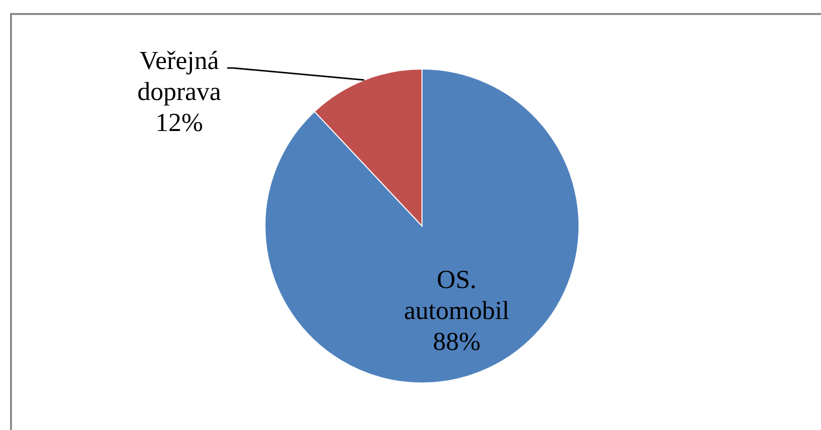 This screenshot has height=430, width=821. What do you see at coordinates (179, 76) in the screenshot?
I see `slice-label: Veřejná doprava` at bounding box center [179, 76].